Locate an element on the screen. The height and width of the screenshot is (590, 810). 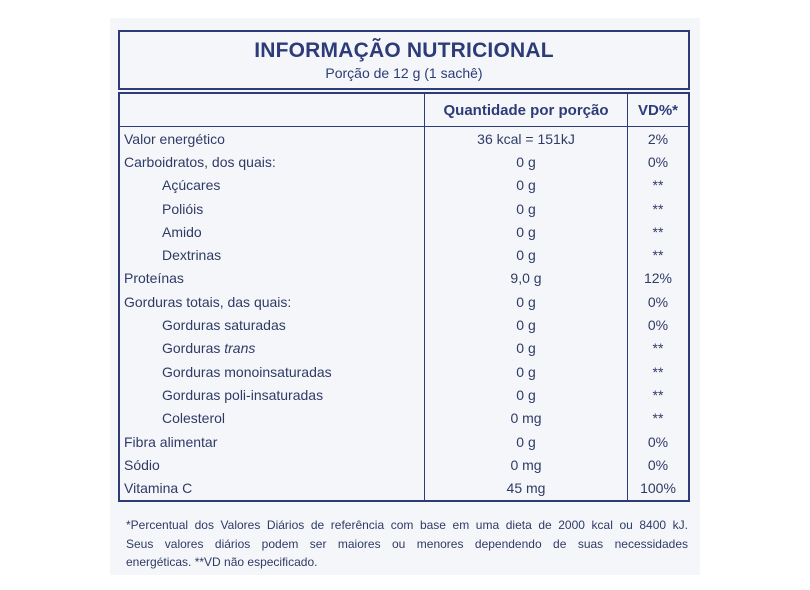
table-row: Vitamina C 45 mg 100% is located at coordinates (404, 488).